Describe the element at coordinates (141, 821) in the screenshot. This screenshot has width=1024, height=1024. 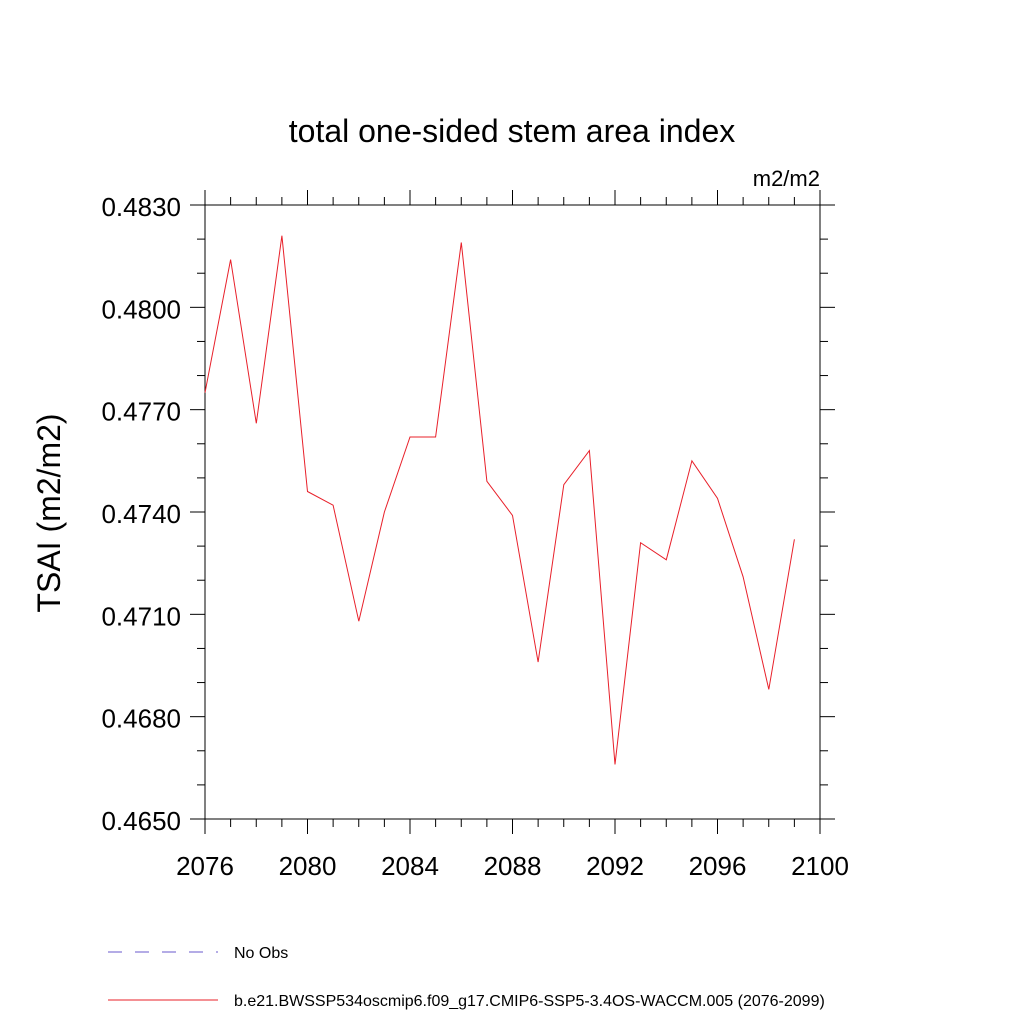
I see `y-tick-label: 0.4650` at that location.